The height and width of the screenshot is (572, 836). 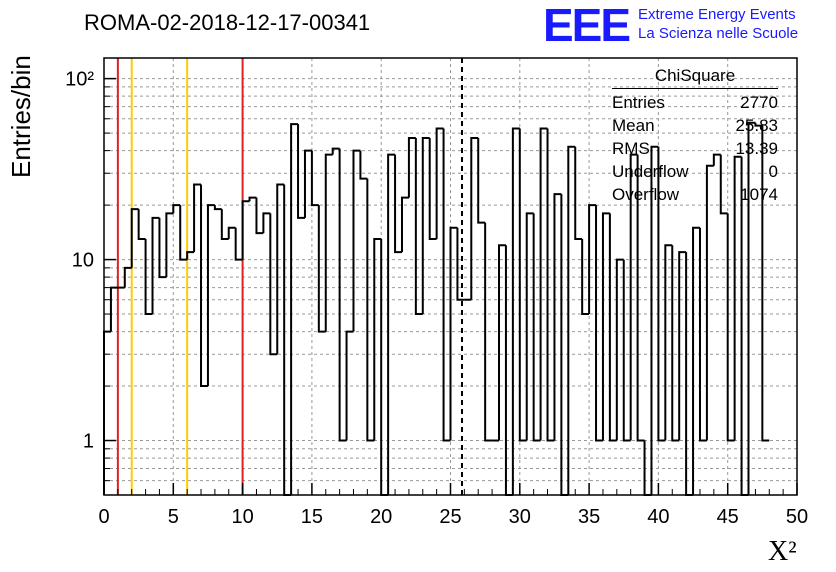 I want to click on x-tick-label: 50, so click(x=797, y=517).